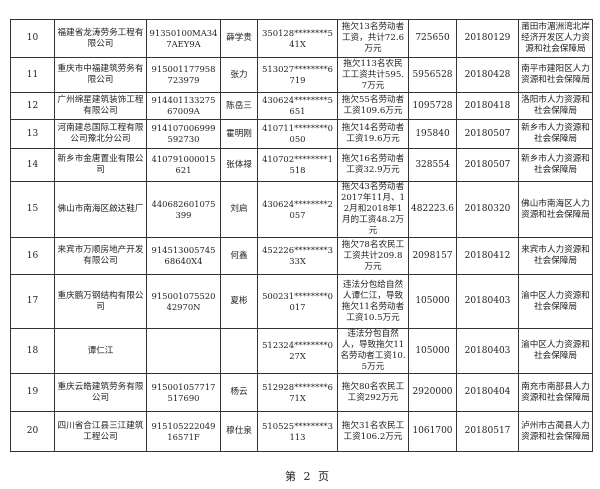 The width and height of the screenshot is (600, 489). I want to click on id-number-cell: 513027********6719, so click(297, 75).